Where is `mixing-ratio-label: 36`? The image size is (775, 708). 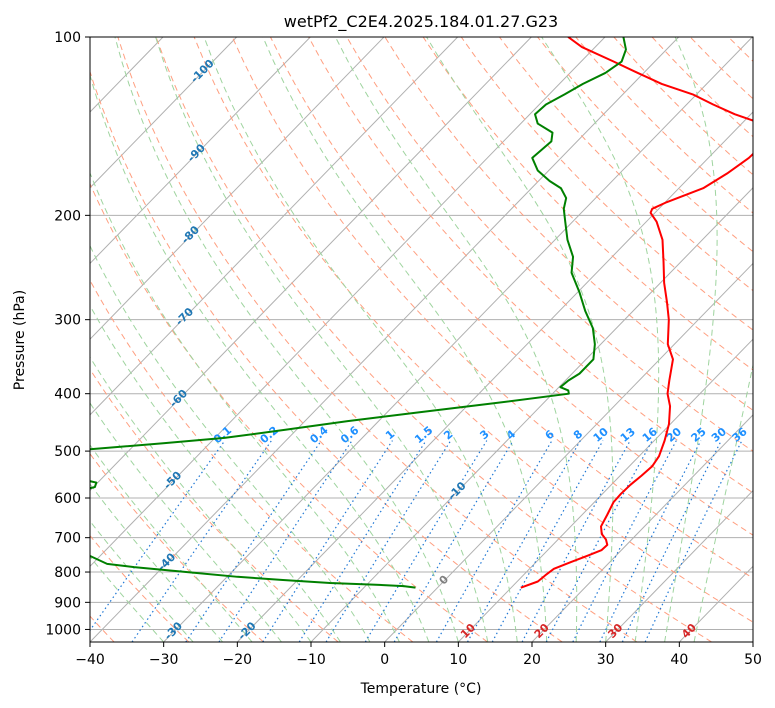
mixing-ratio-label: 36 is located at coordinates (740, 435).